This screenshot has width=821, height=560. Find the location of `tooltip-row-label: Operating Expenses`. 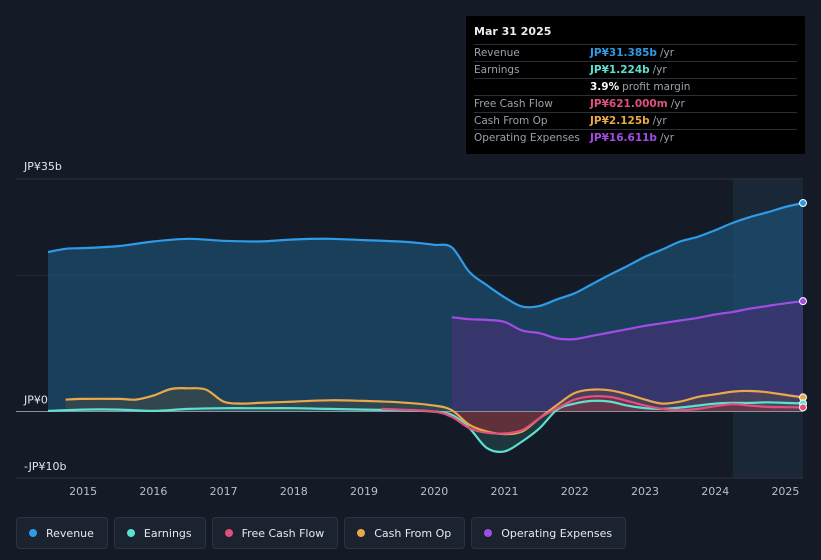

tooltip-row-label: Operating Expenses is located at coordinates (527, 138).